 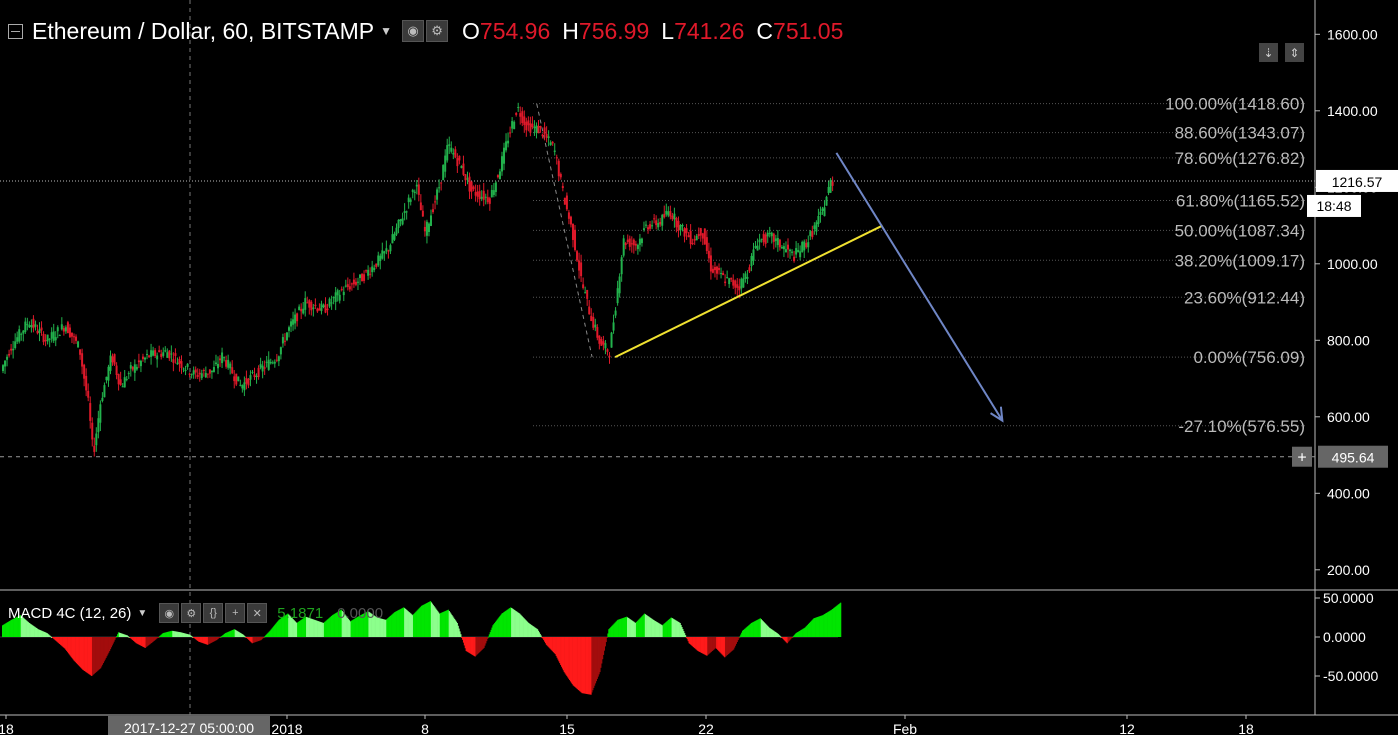 I want to click on crosshair-plus-icon: +, so click(x=1301, y=458).